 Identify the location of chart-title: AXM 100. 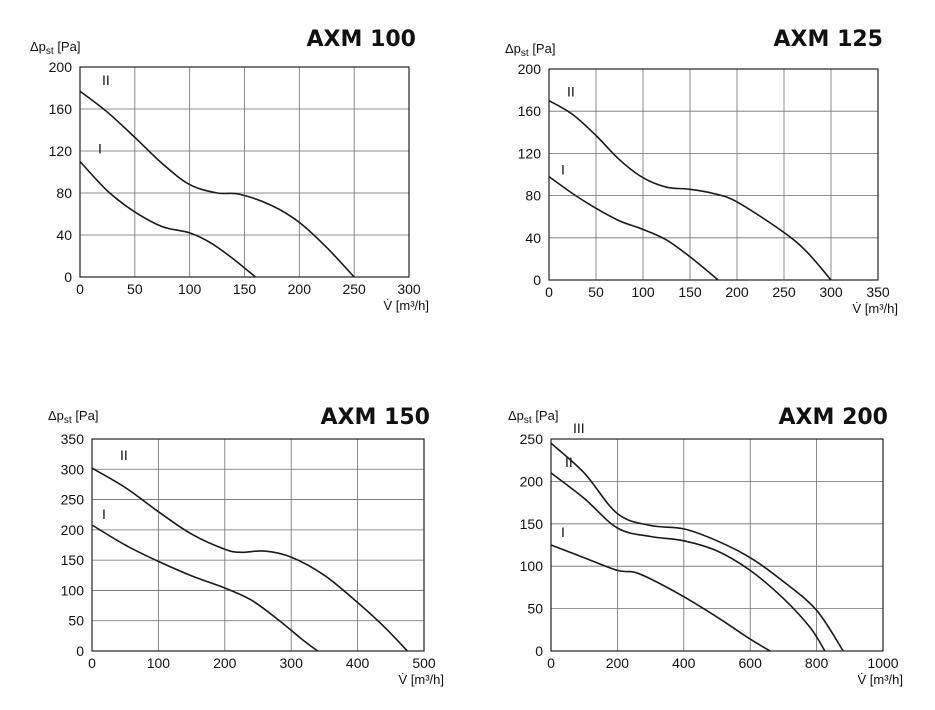
(361, 39).